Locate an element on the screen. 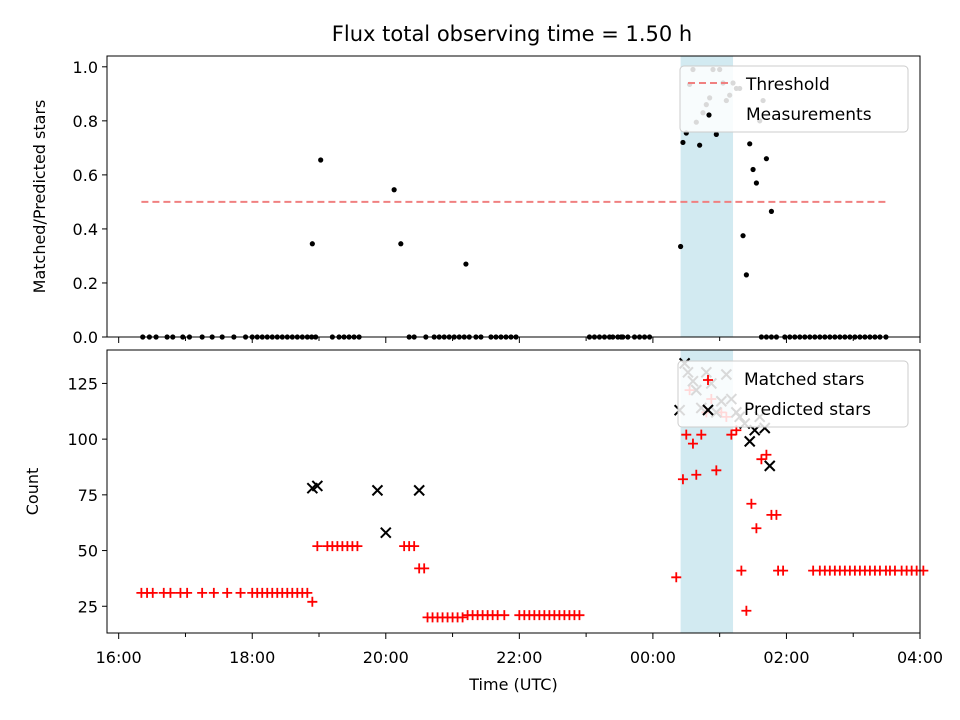  chart-title: Flux total observing time = 1.50 h is located at coordinates (512, 34).